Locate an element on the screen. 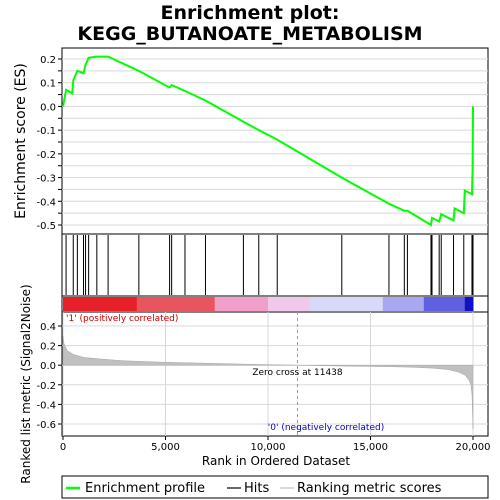  es-ytick-label-4: 0.0 is located at coordinates (48, 107).